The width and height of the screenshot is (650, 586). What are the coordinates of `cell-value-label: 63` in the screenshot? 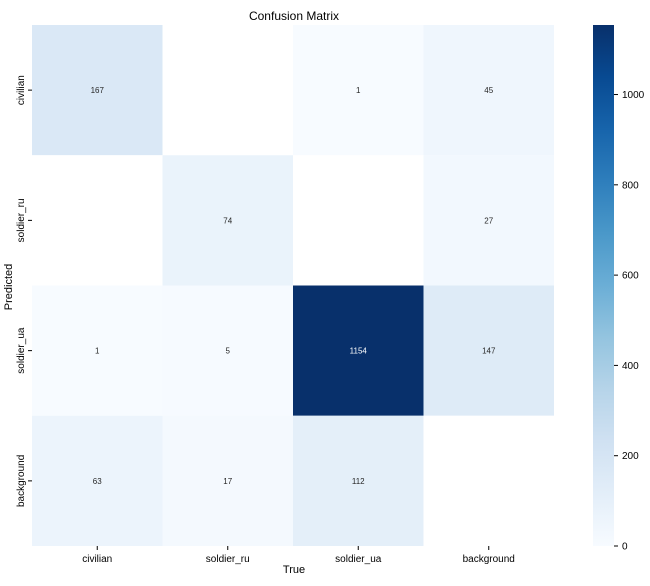 It's located at (97, 481).